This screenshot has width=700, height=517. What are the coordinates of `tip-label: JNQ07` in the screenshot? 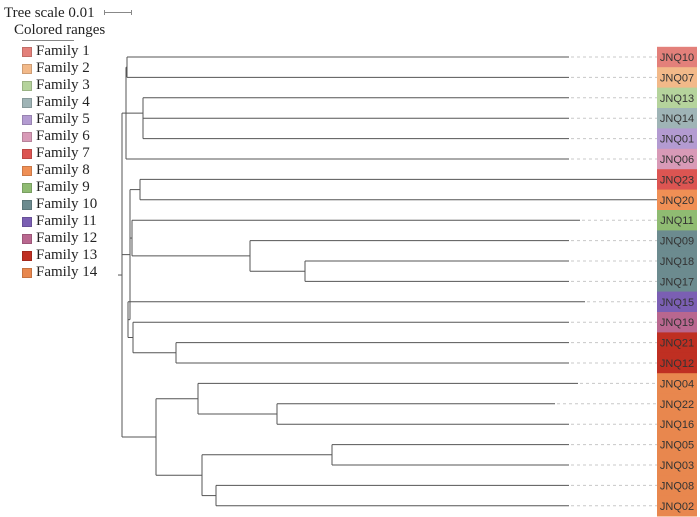 It's located at (677, 78).